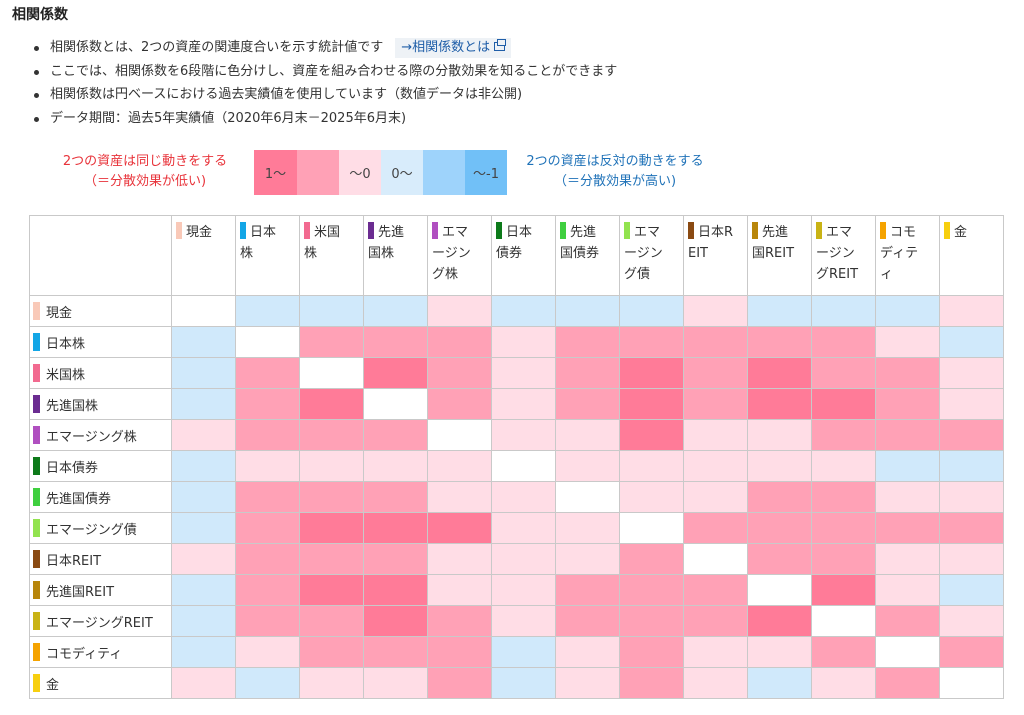  Describe the element at coordinates (907, 250) in the screenshot. I see `column-header-label: コモ ディティ` at that location.